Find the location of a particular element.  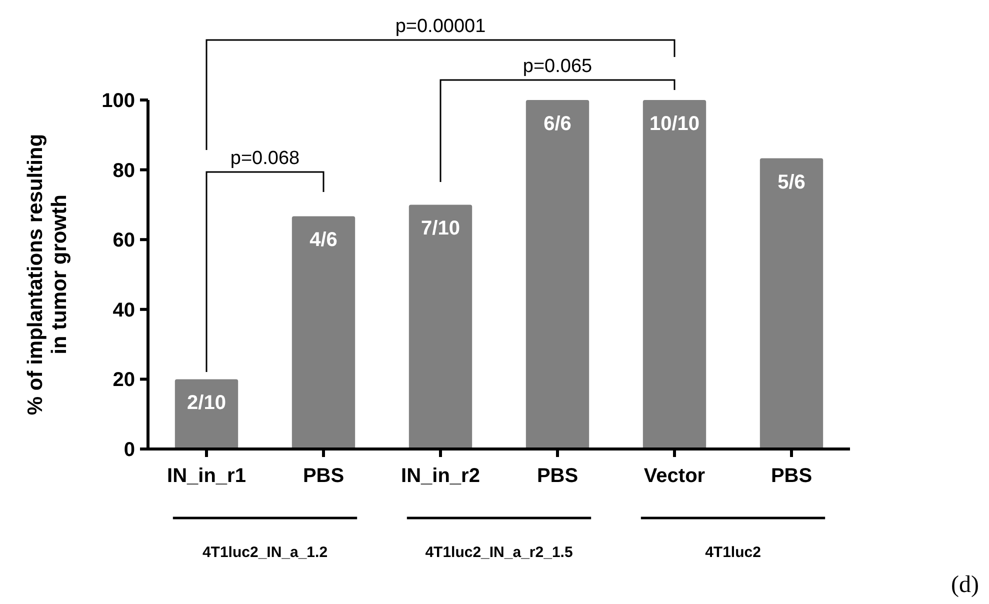

x-tick-label: IN_in_r2 is located at coordinates (440, 476).